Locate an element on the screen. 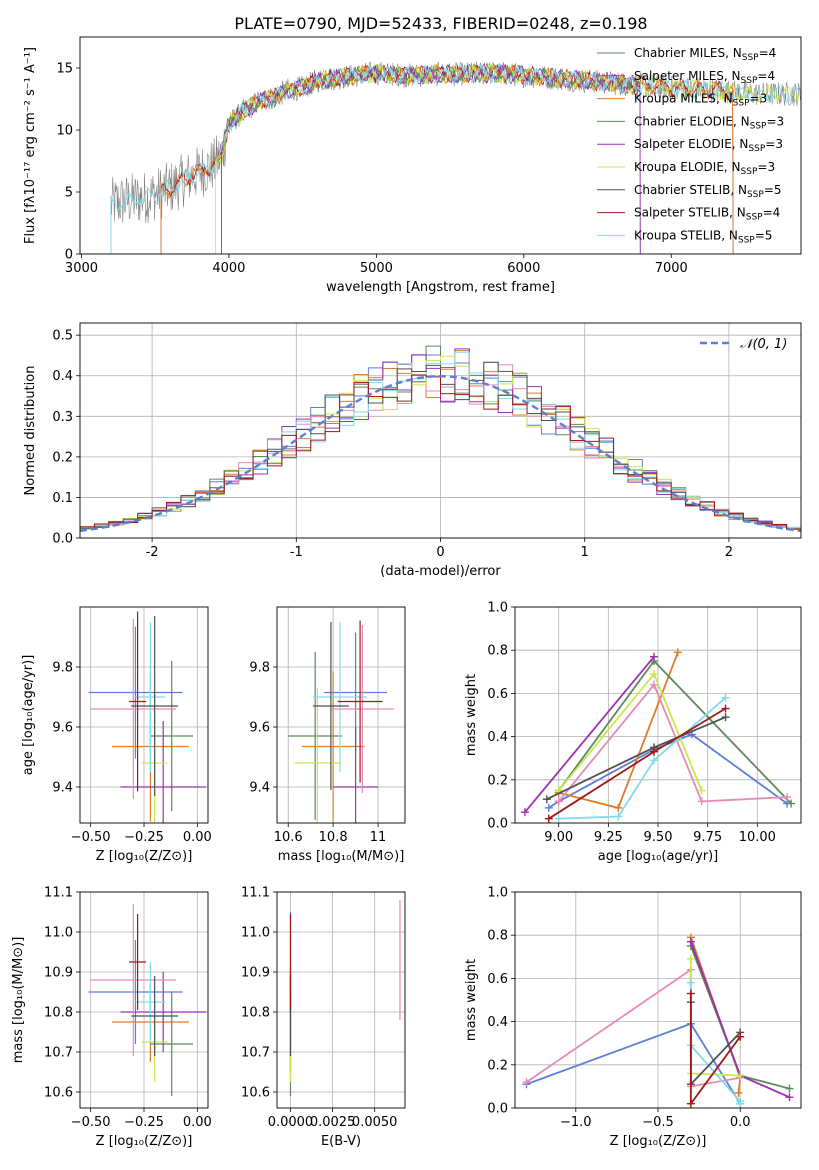 The width and height of the screenshot is (819, 1170). x-tick-label: 0.0 is located at coordinates (740, 1122).